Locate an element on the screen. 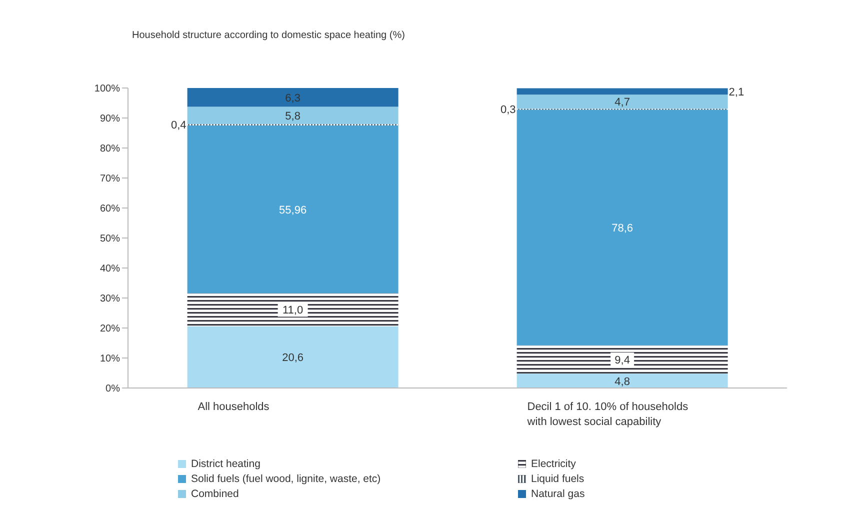 The width and height of the screenshot is (855, 522). legend-label: Electricity is located at coordinates (553, 464).